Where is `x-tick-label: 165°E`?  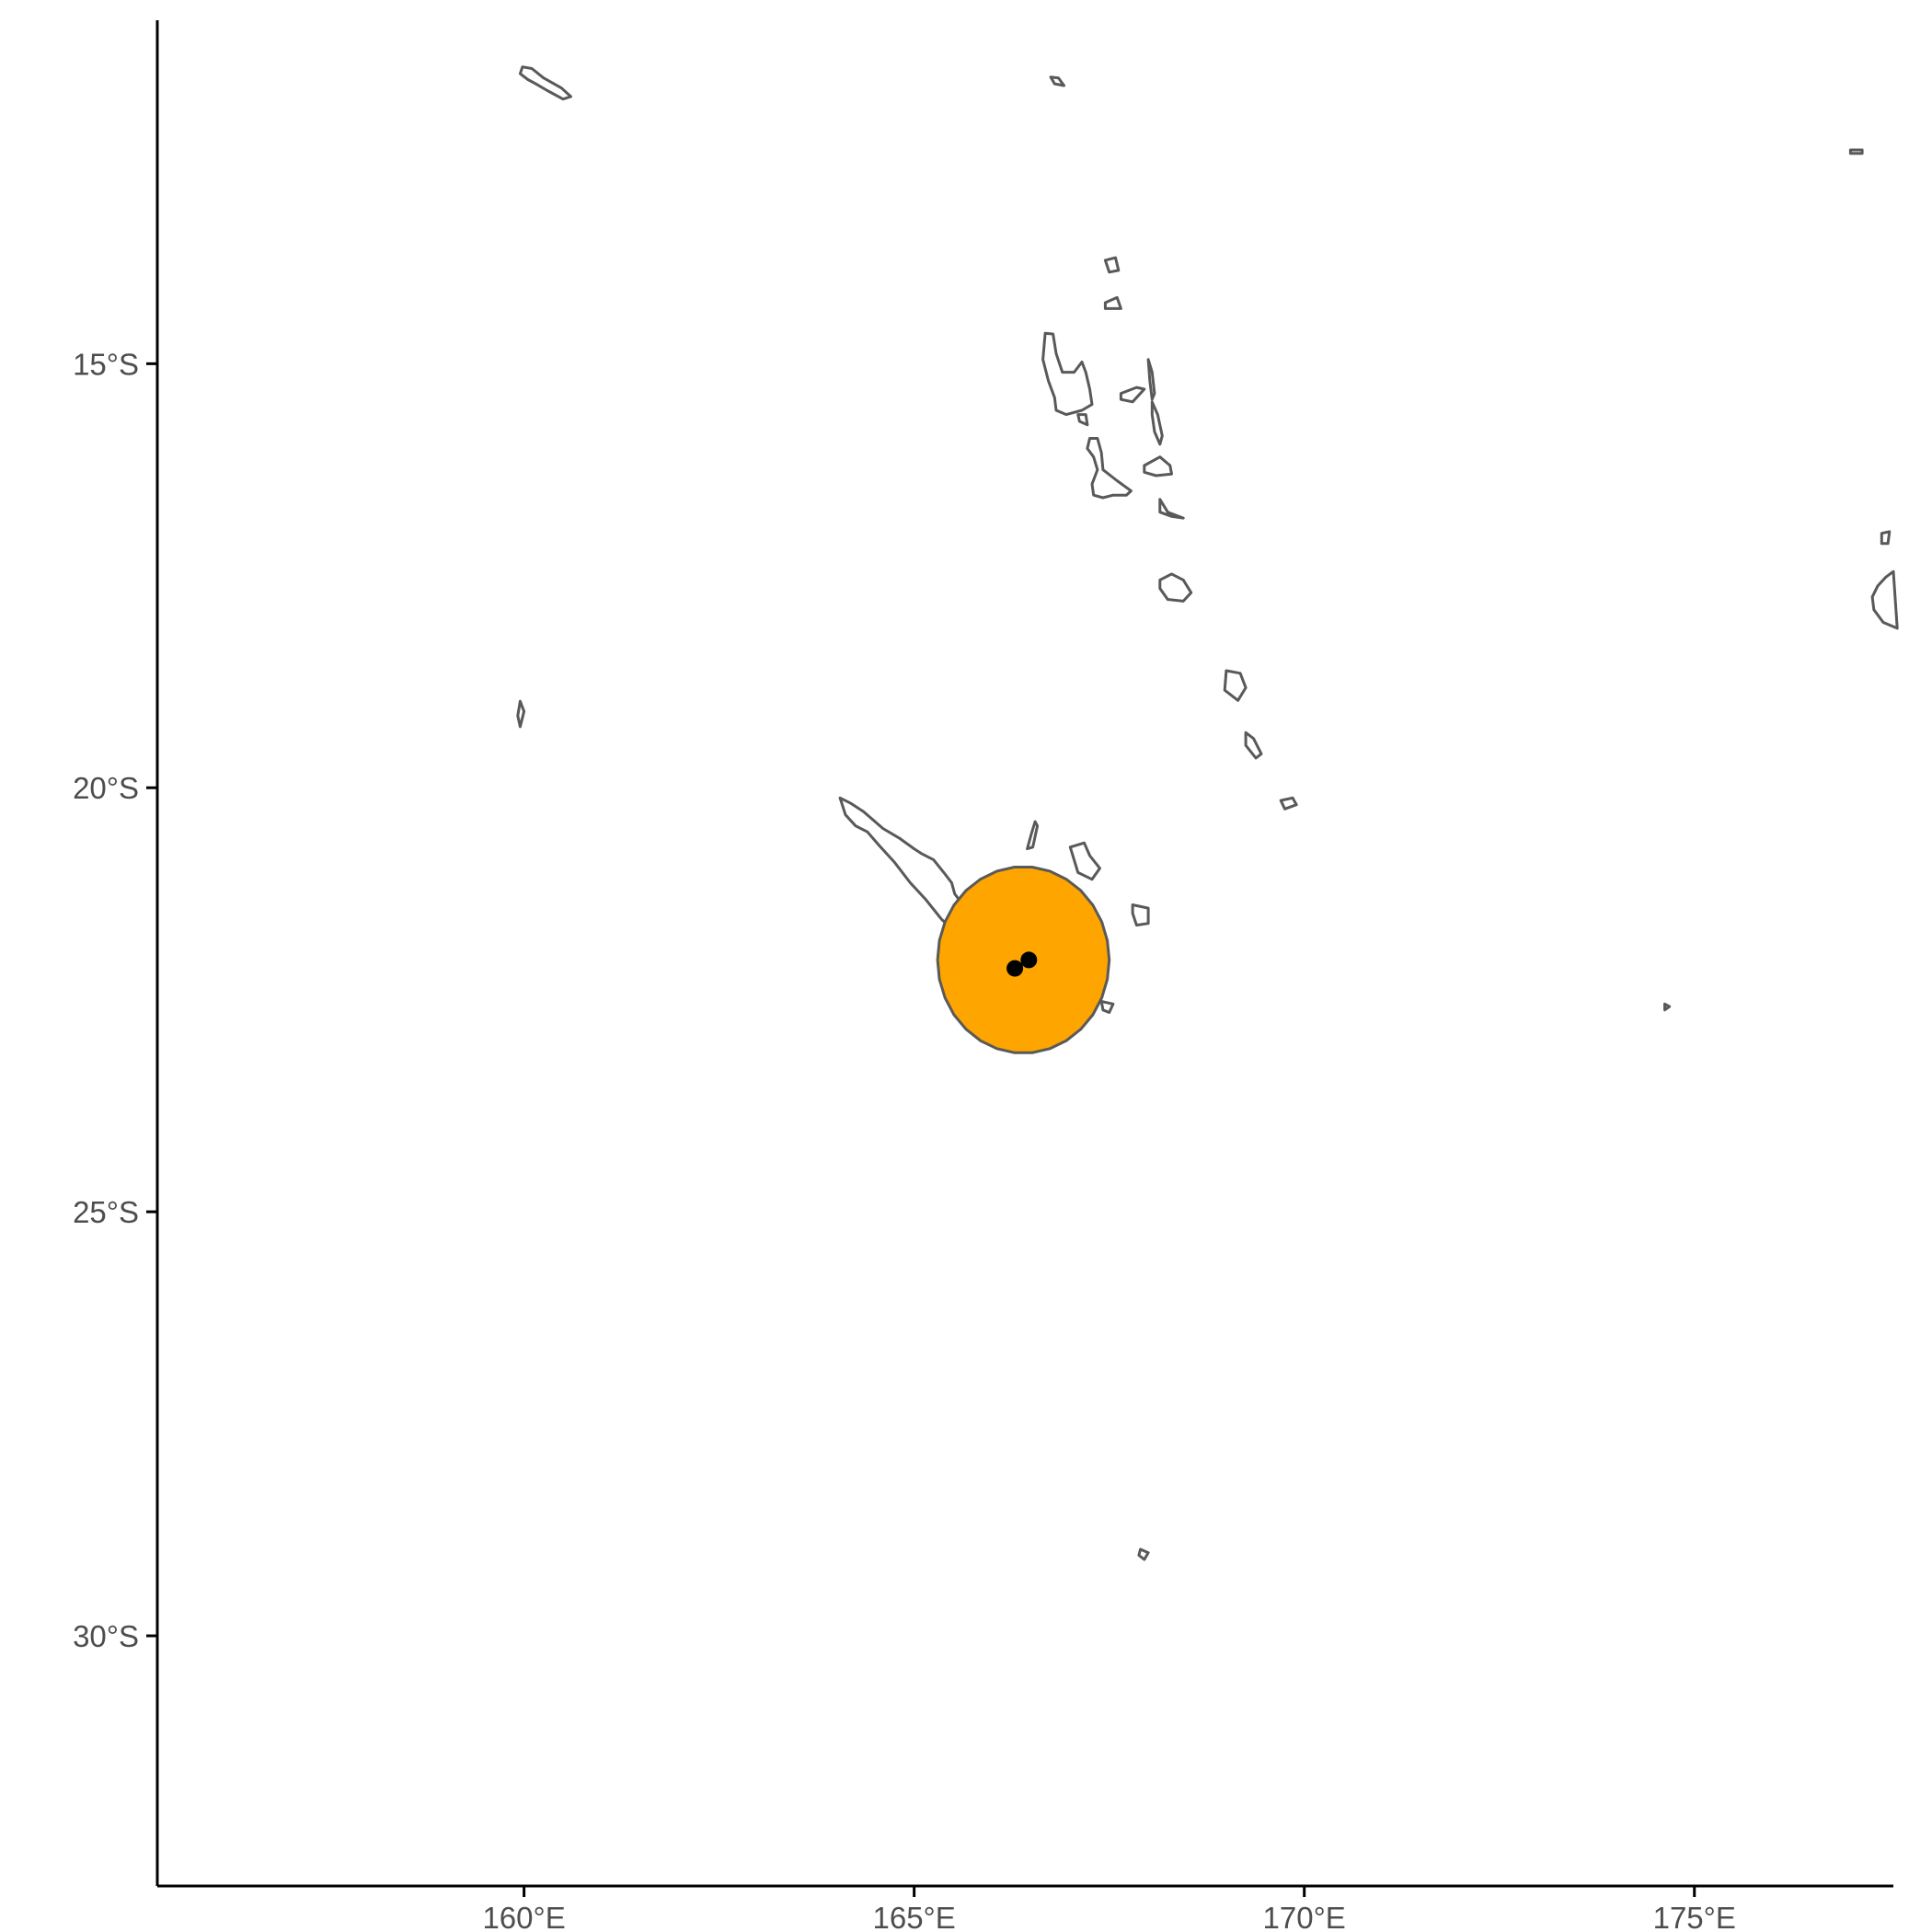
x-tick-label: 165°E is located at coordinates (914, 1916).